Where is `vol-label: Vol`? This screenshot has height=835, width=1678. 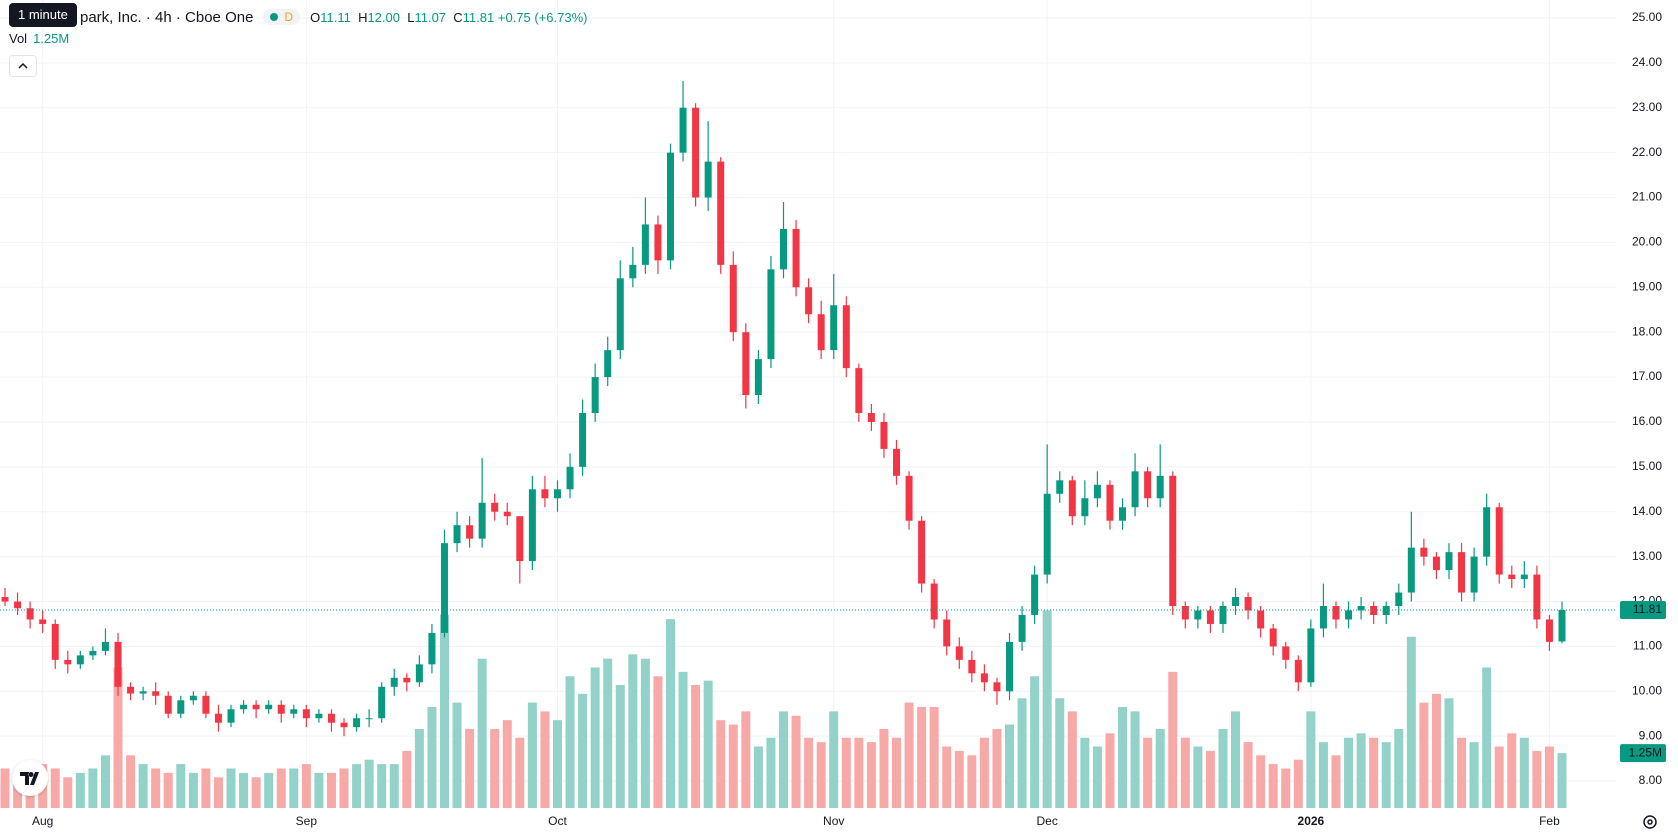
vol-label: Vol is located at coordinates (18, 38).